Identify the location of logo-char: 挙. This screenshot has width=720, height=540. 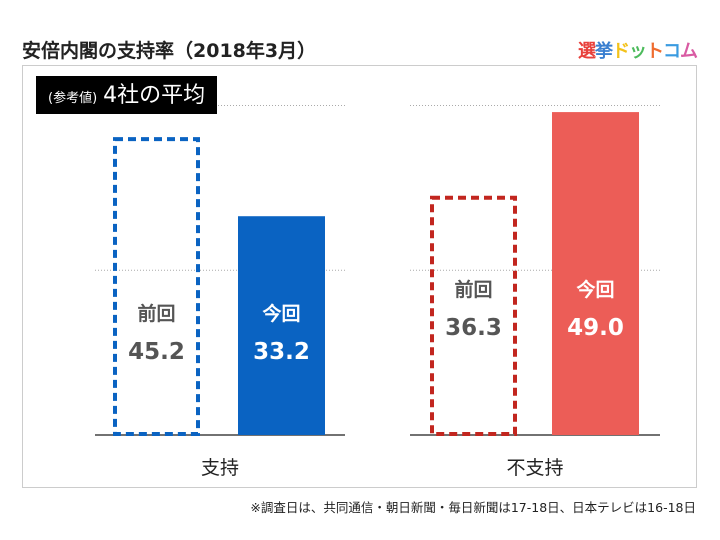
(604, 51).